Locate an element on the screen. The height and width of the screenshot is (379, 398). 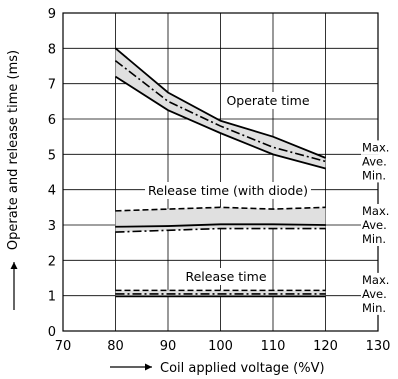
x-axis-label: Coil applied voltage (%V) is located at coordinates (242, 368).